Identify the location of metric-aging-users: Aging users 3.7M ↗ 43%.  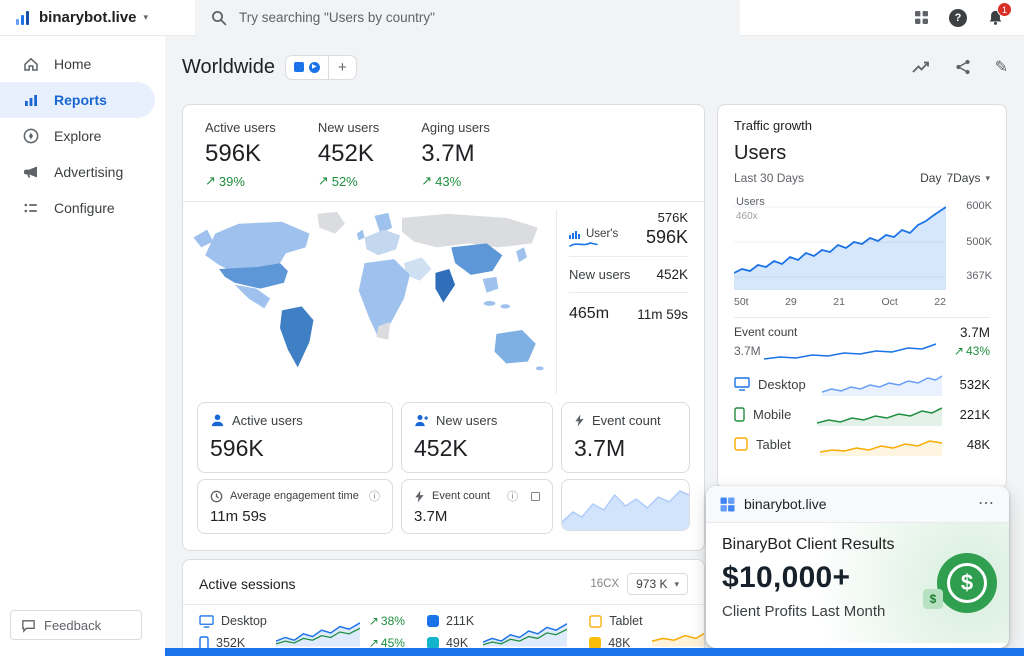
(455, 154).